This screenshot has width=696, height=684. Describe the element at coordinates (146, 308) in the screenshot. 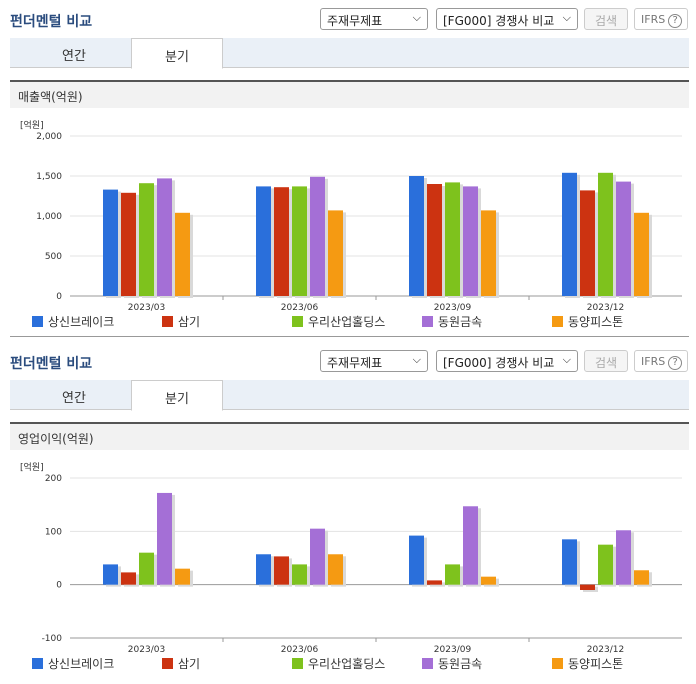

I see `x-tick-label: 2023/03` at that location.